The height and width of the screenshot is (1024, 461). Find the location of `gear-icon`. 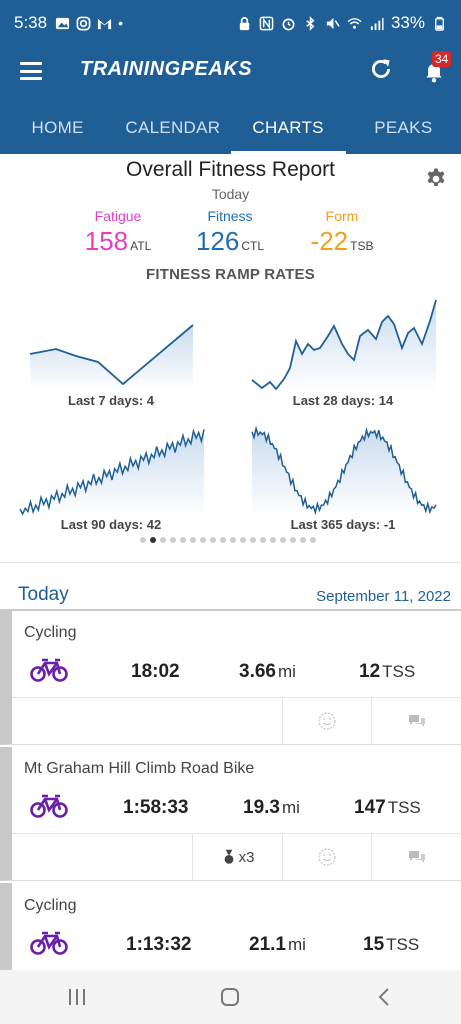

gear-icon is located at coordinates (436, 179).